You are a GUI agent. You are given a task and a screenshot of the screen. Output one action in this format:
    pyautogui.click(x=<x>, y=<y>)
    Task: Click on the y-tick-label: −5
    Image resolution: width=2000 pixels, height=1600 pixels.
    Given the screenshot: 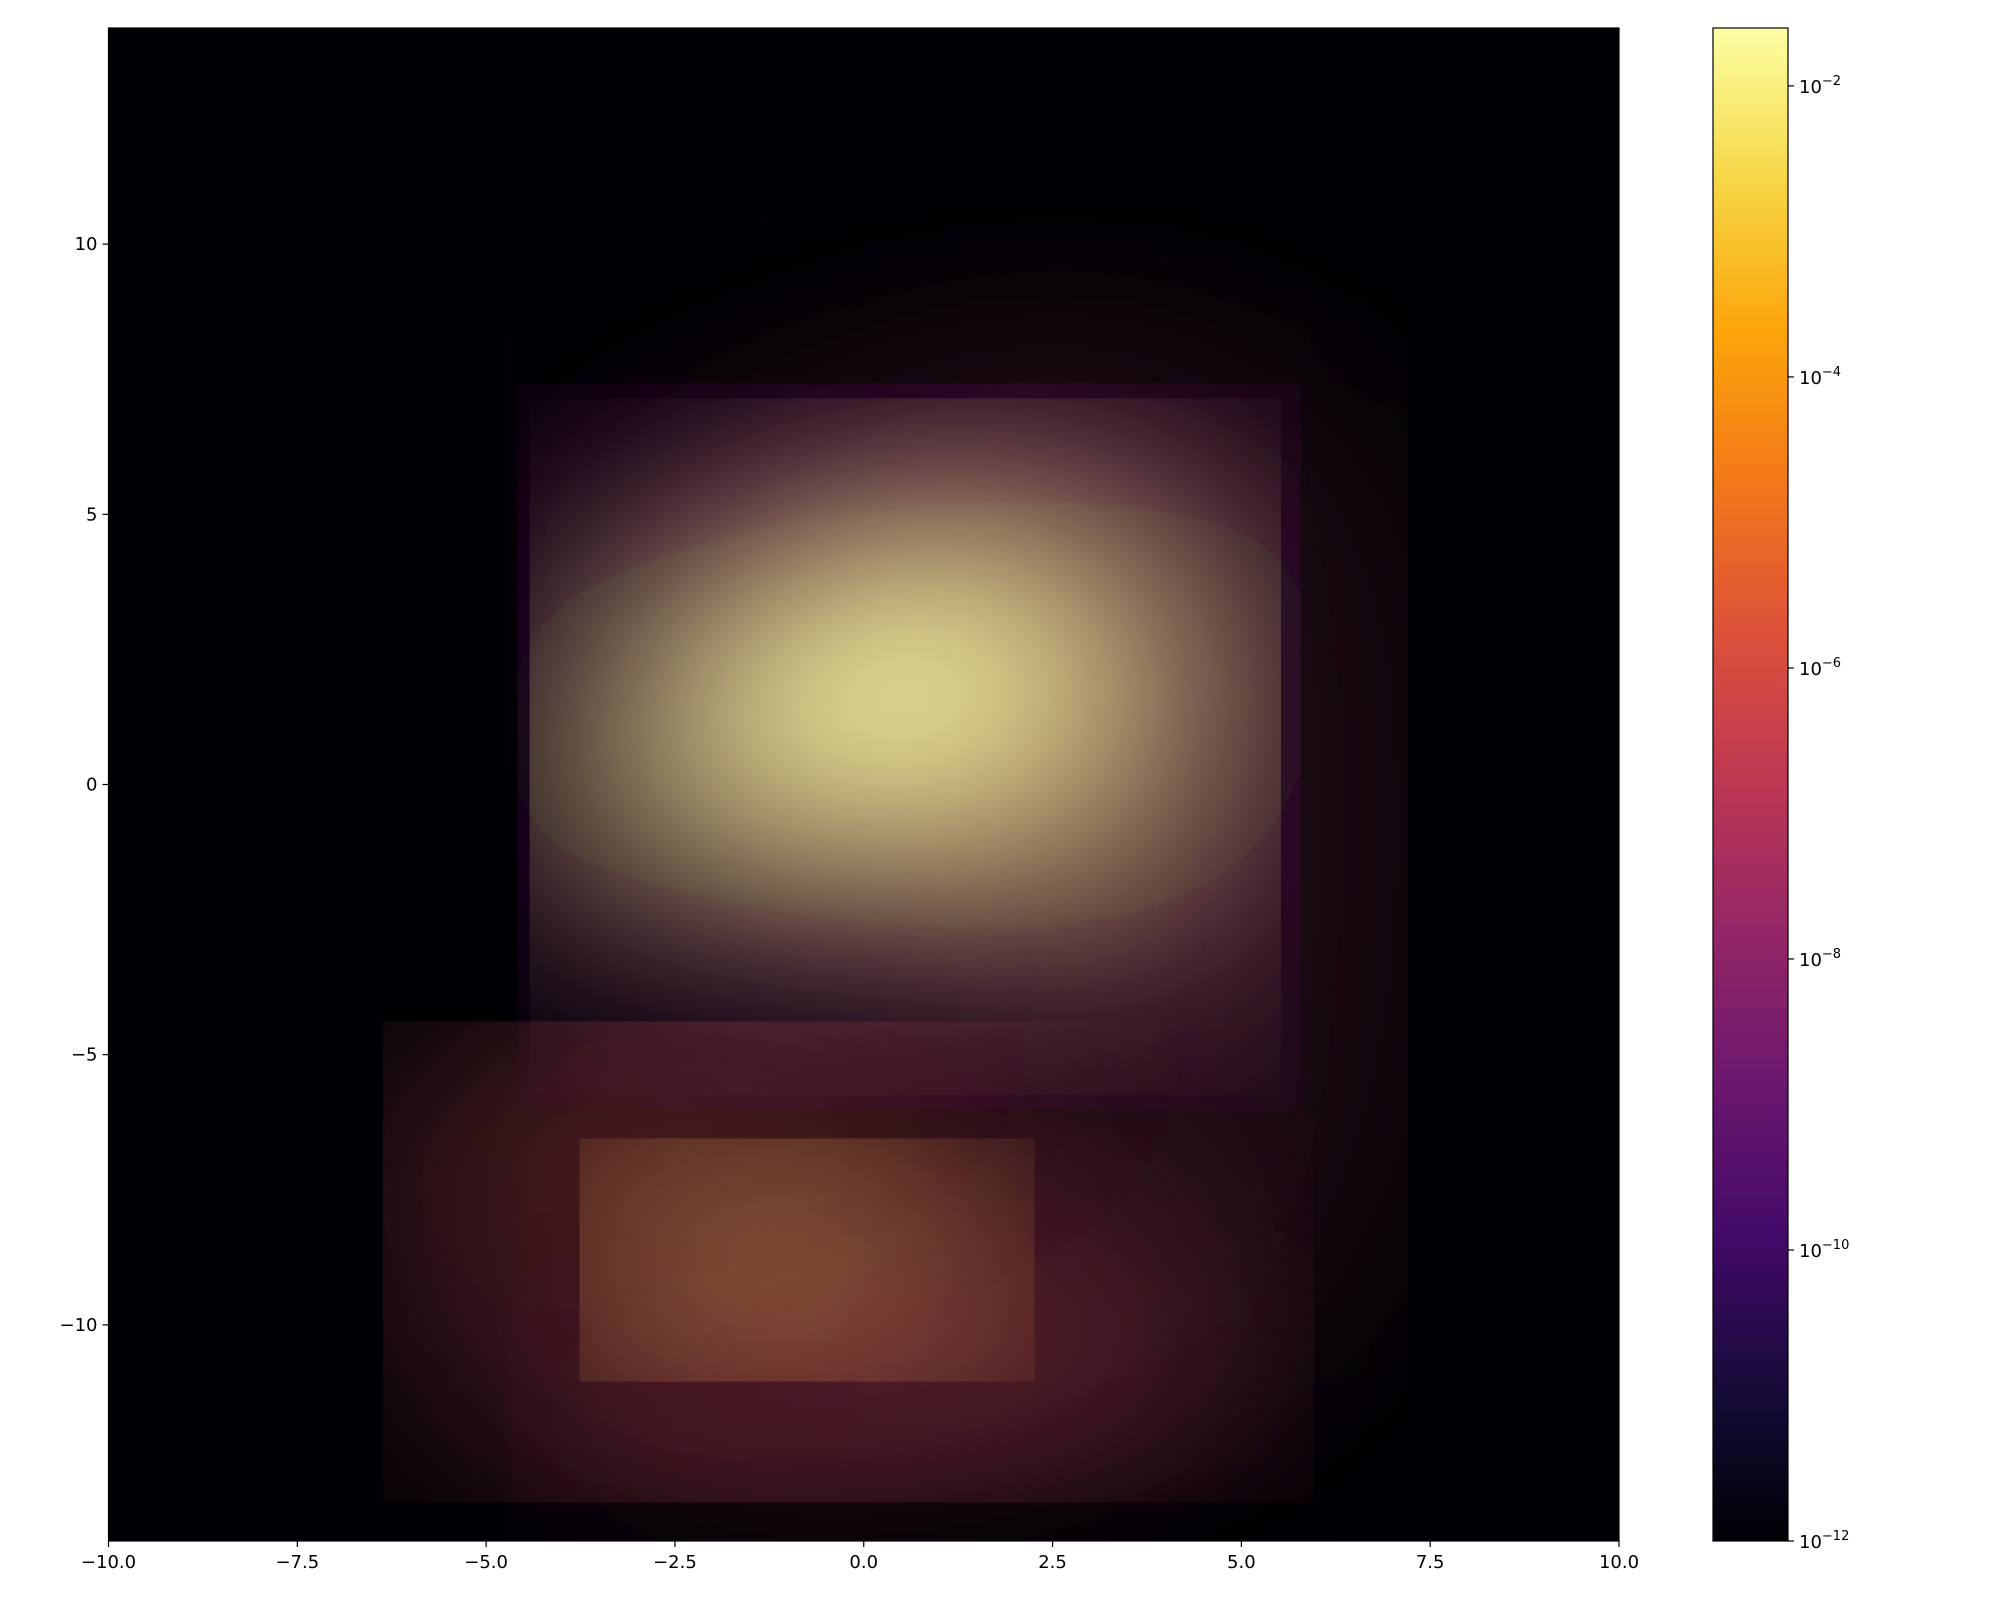 What is the action you would take?
    pyautogui.click(x=84, y=1055)
    